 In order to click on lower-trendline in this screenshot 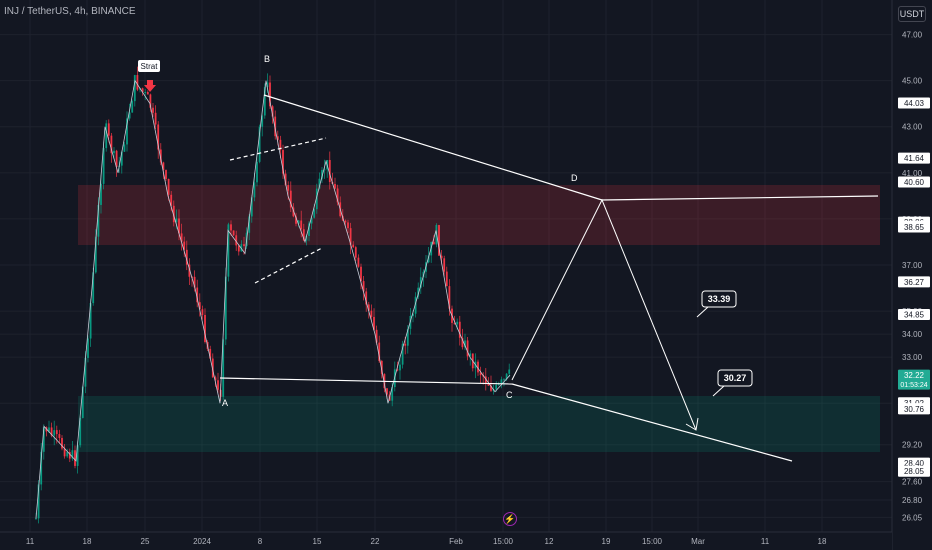, I will do `click(366, 381)`.